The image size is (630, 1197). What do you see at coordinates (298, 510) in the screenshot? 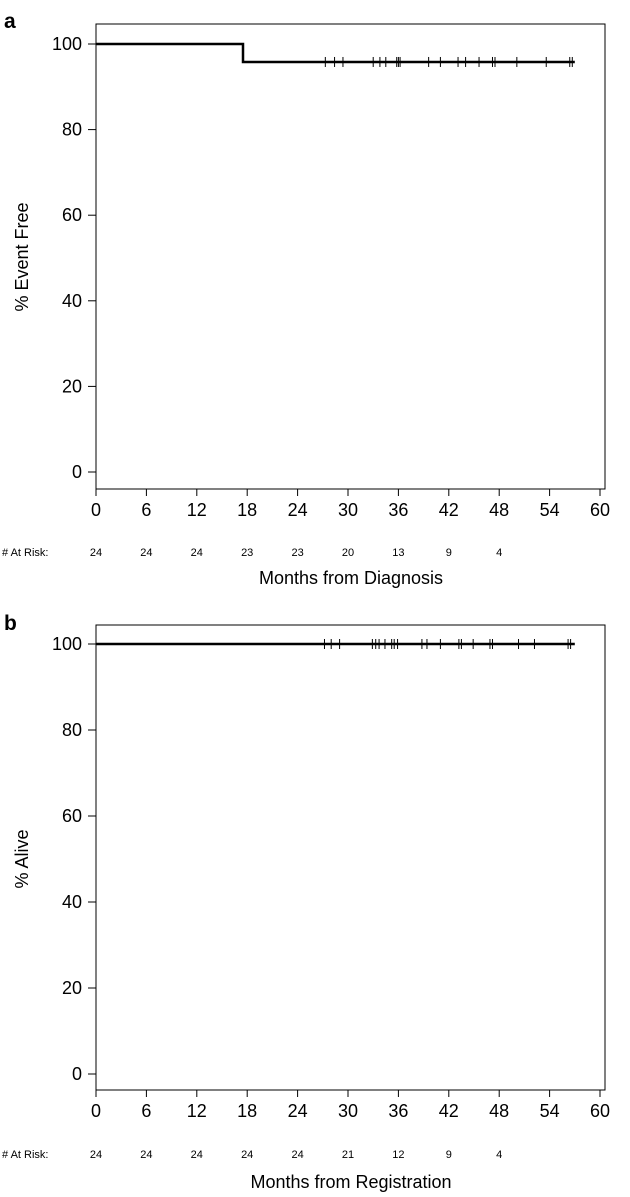
I see `panel-a-x-tick-label: 24` at bounding box center [298, 510].